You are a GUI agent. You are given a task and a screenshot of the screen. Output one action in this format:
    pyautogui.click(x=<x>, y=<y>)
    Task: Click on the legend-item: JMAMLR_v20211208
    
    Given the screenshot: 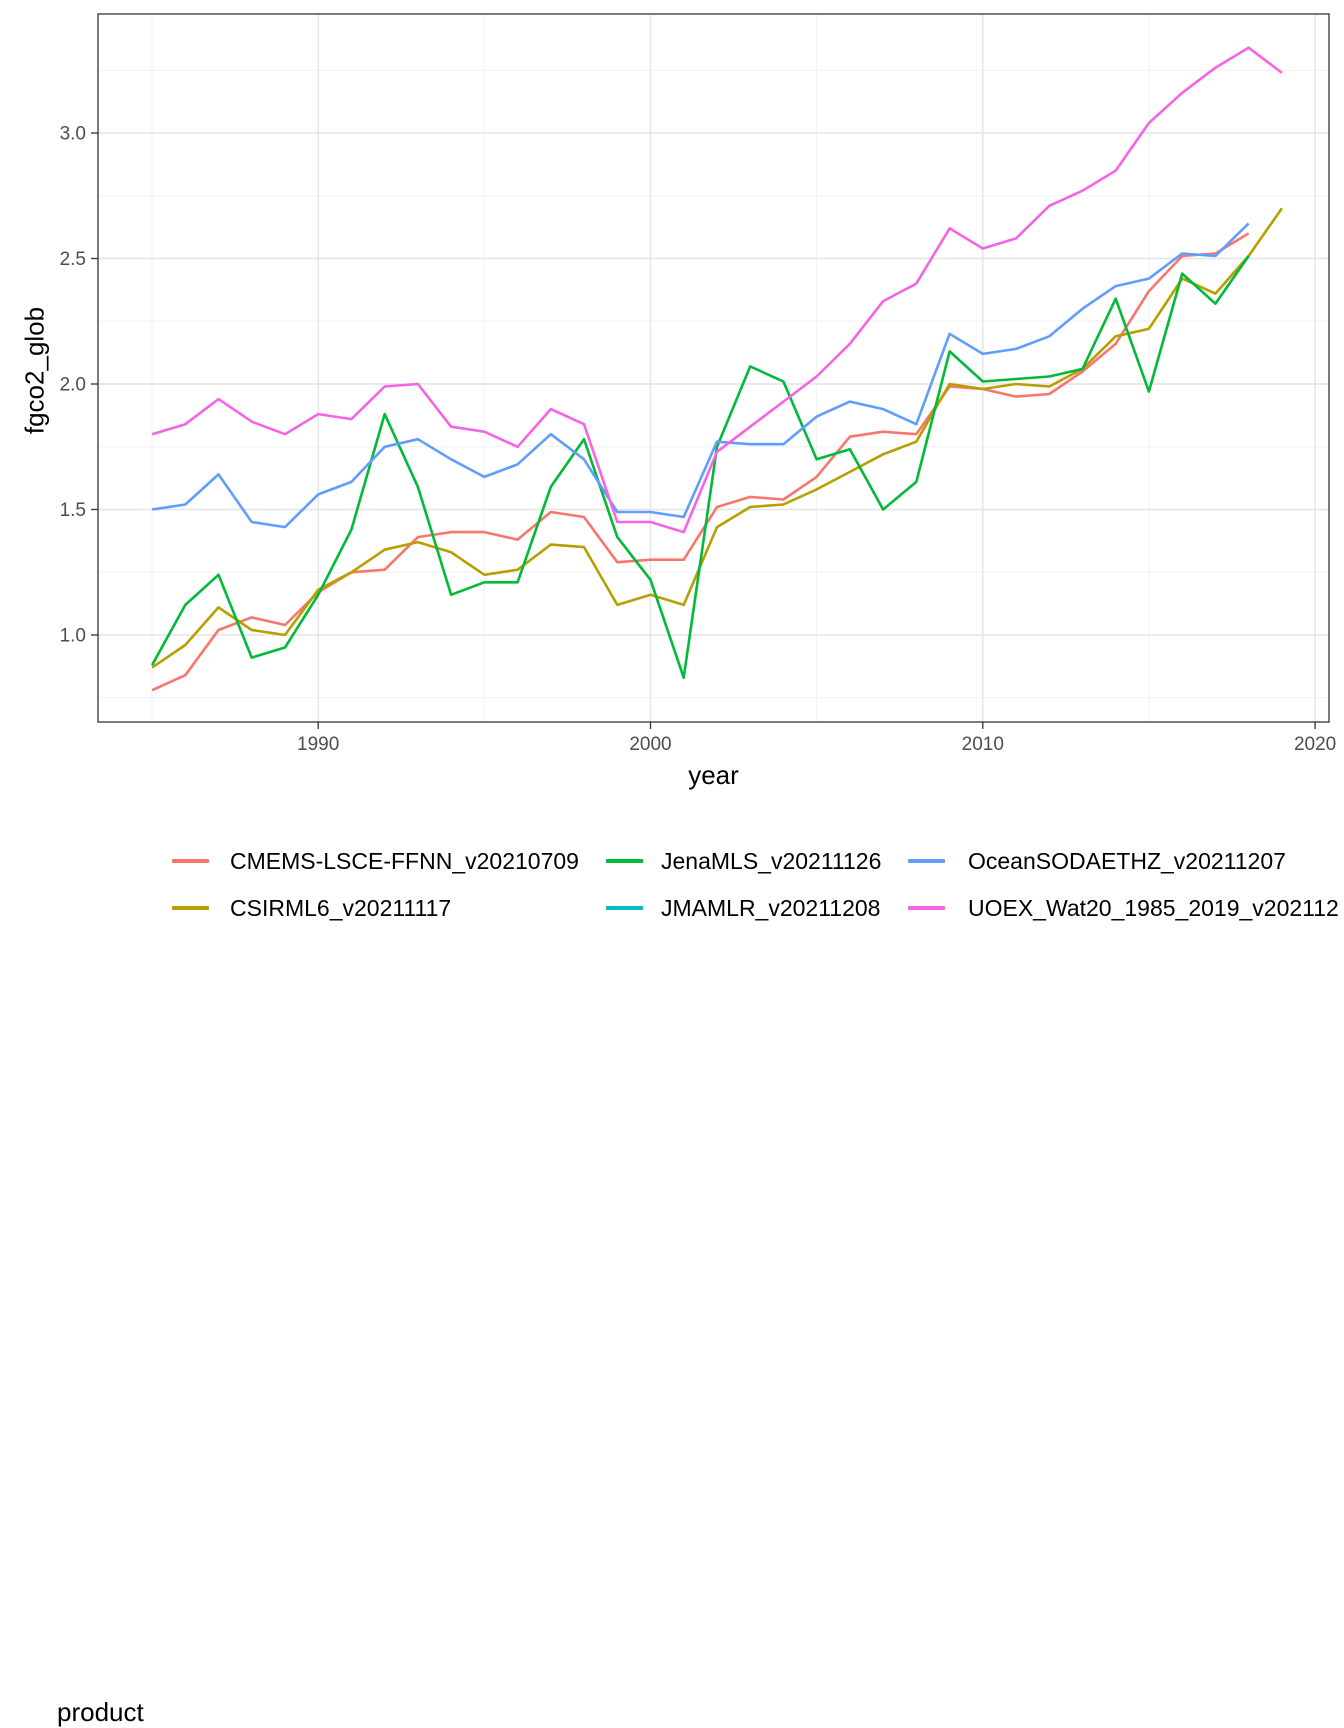 What is the action you would take?
    pyautogui.click(x=743, y=908)
    